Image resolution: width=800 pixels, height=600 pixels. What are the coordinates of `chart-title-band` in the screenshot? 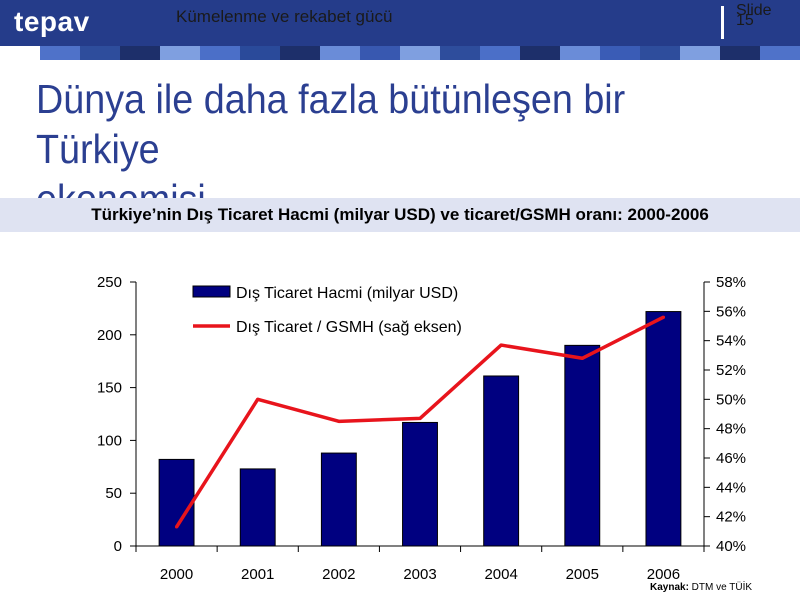 It's located at (400, 215).